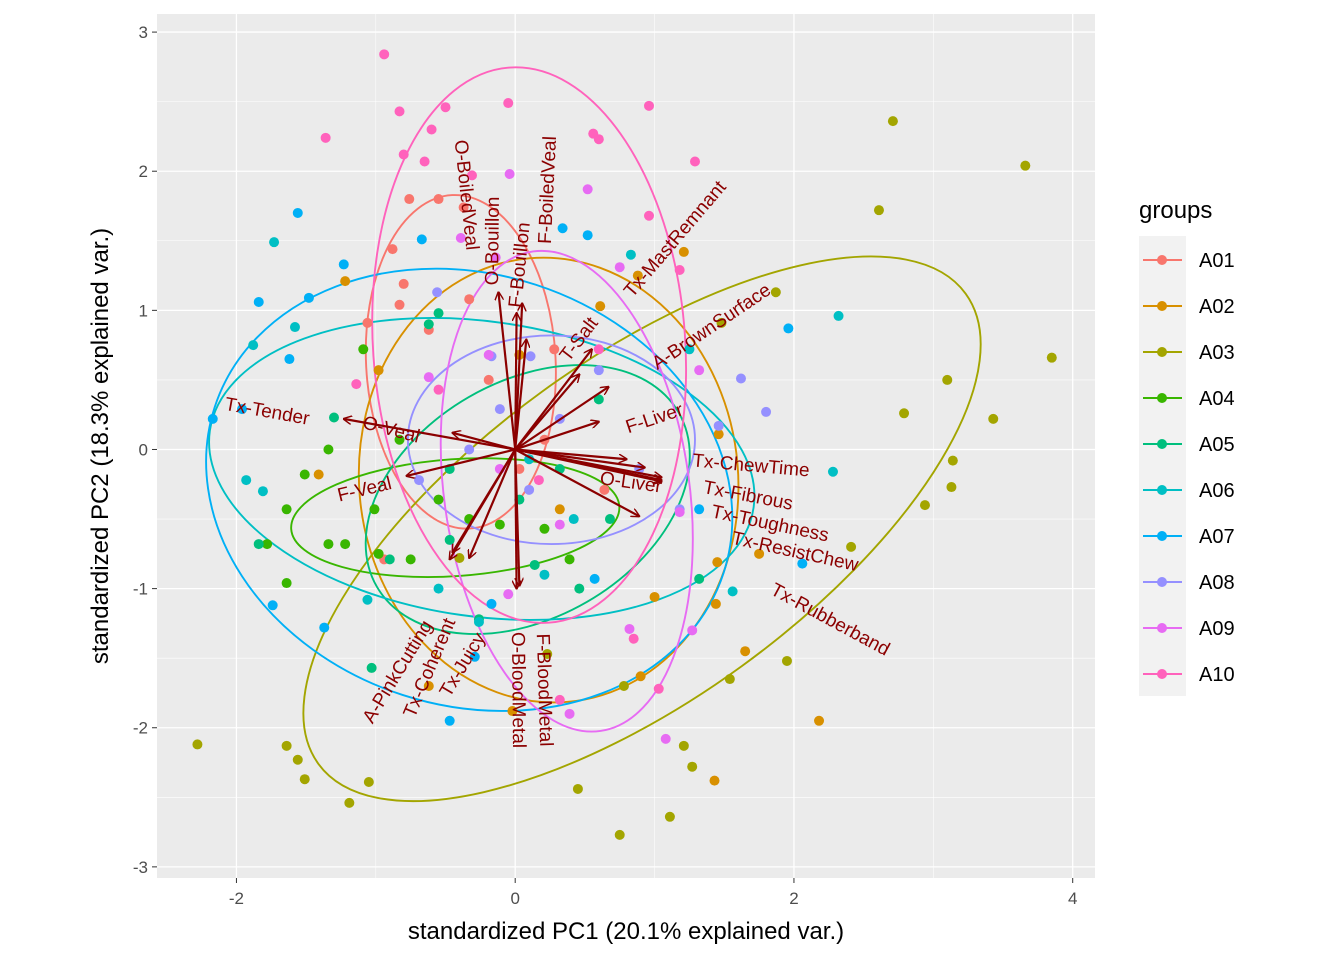  I want to click on arrow-o-bouillon, so click(515, 381).